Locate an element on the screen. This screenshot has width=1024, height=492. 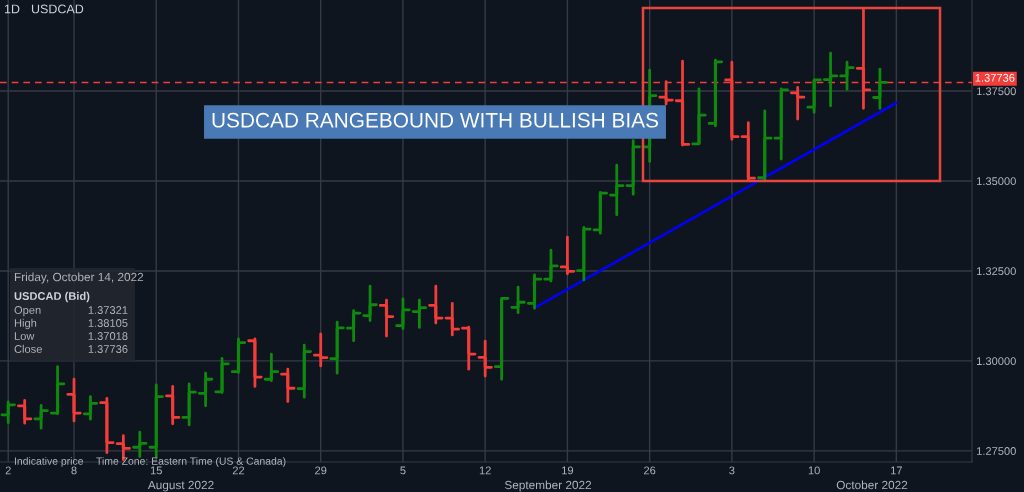
y-tick-label: 1.37500 is located at coordinates (996, 91).